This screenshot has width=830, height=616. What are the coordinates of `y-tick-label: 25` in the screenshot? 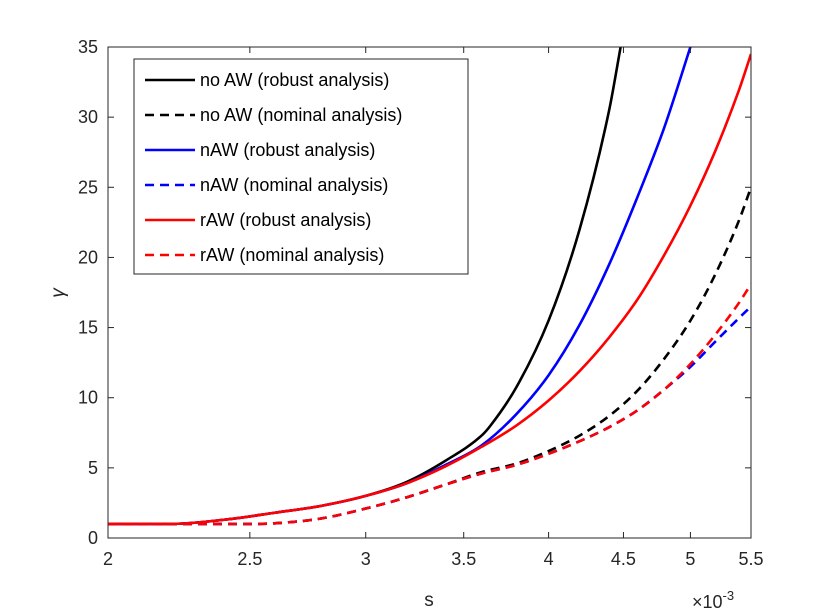 It's located at (88, 187).